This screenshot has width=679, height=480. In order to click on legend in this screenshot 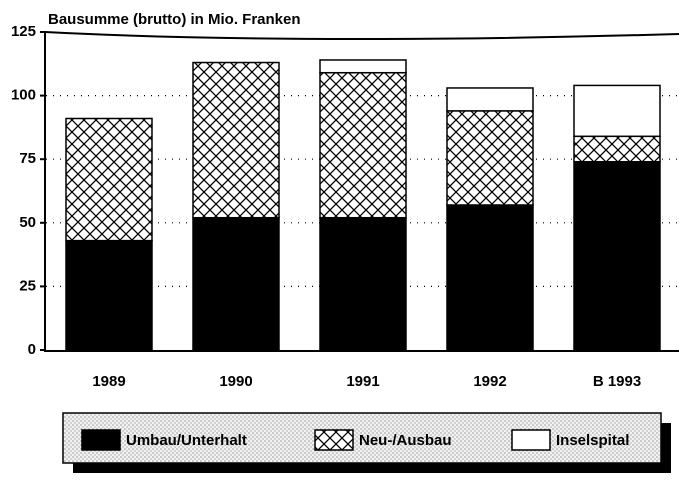, I will do `click(362, 438)`.